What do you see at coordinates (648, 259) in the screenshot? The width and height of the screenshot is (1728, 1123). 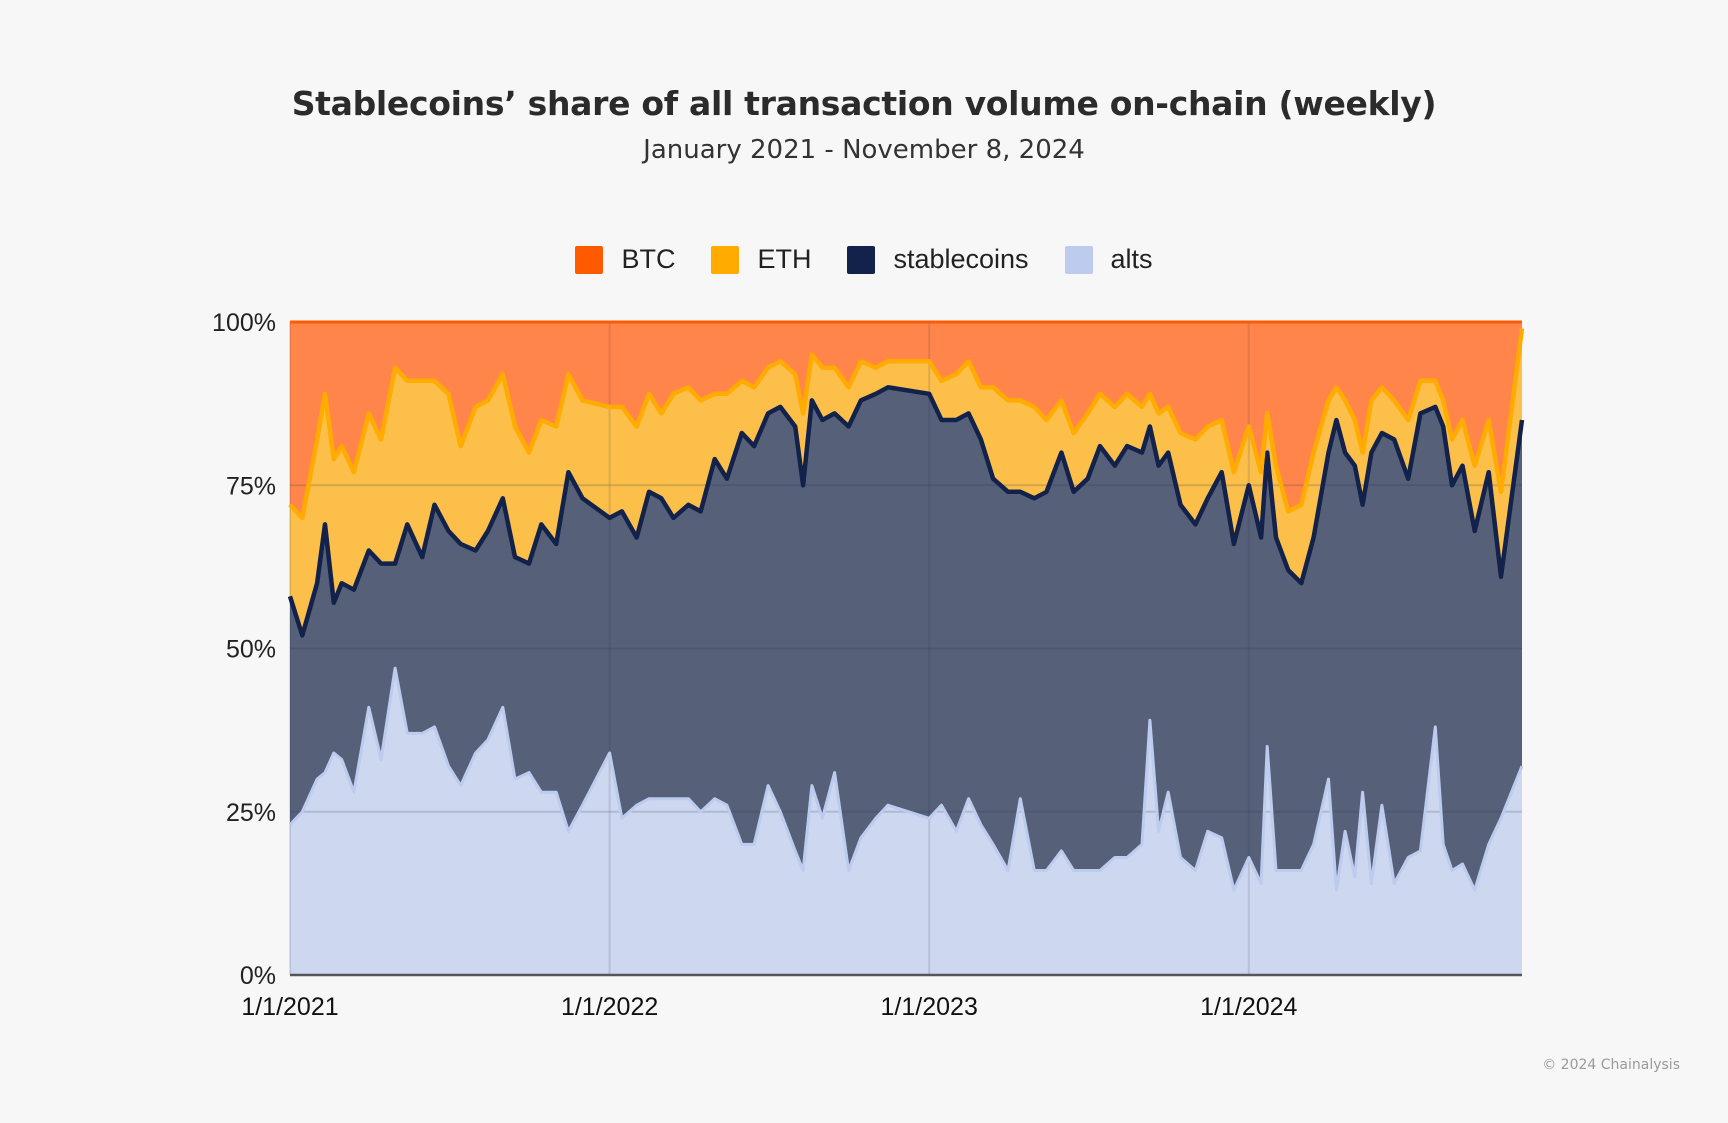 I see `legend-label-btc: BTC` at bounding box center [648, 259].